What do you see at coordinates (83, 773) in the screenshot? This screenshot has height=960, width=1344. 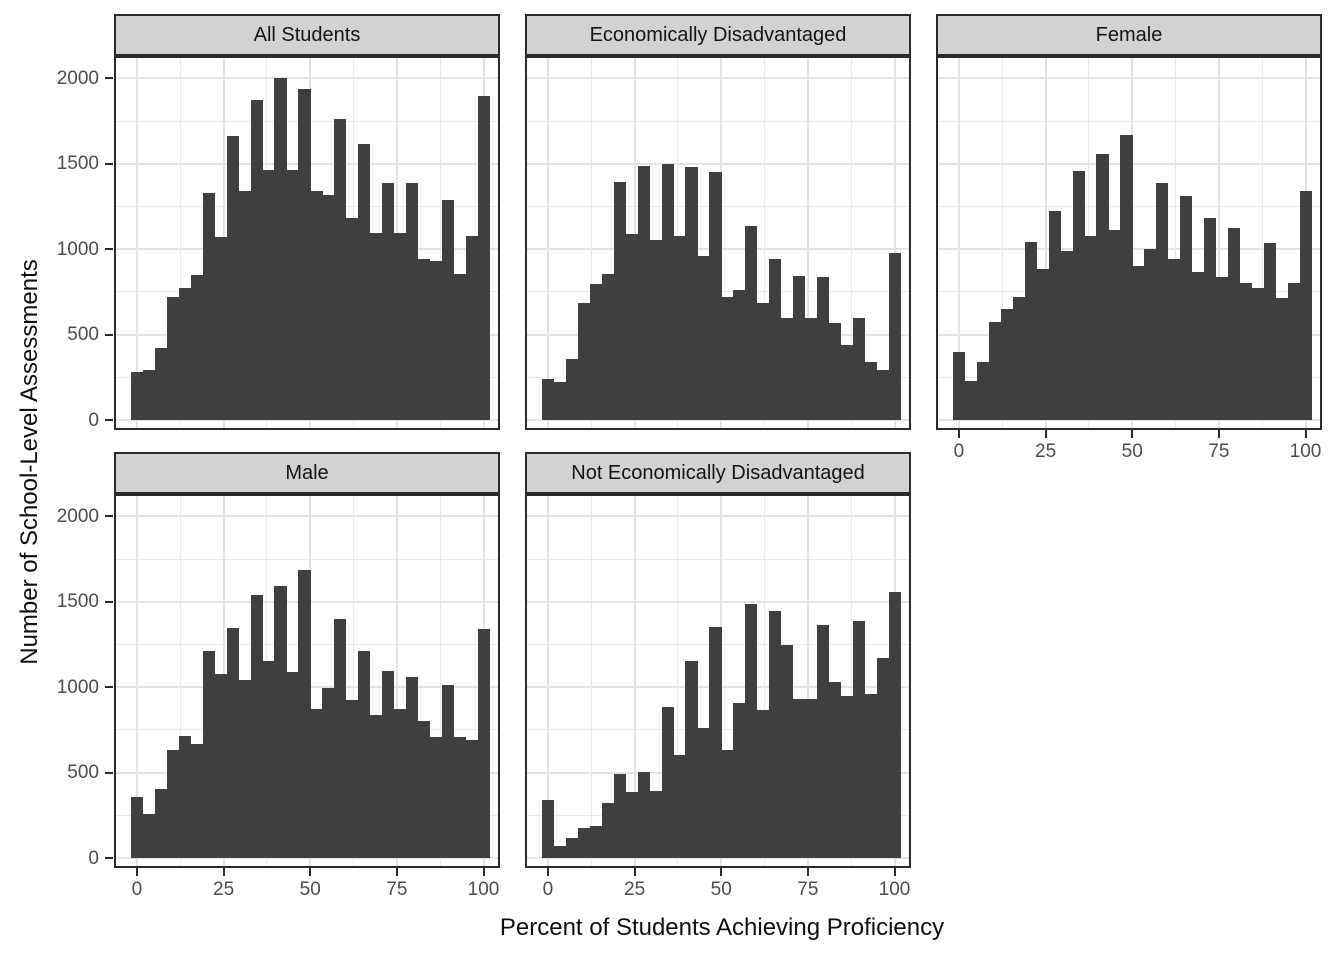 I see `y-tick-label: 500` at bounding box center [83, 773].